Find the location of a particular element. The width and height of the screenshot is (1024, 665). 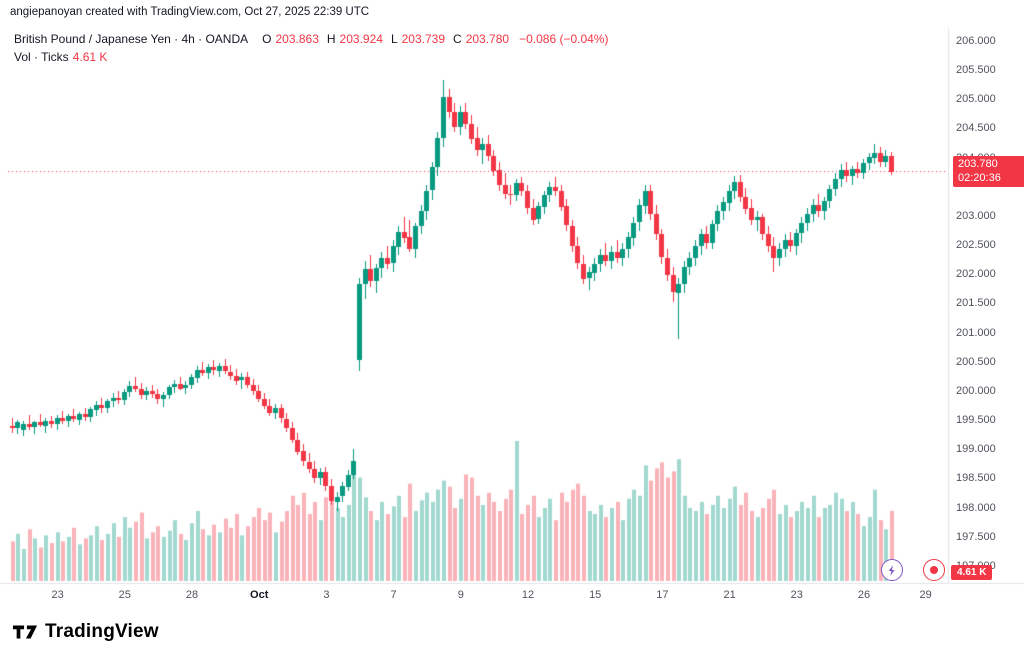

time-tick: 15 is located at coordinates (595, 595).